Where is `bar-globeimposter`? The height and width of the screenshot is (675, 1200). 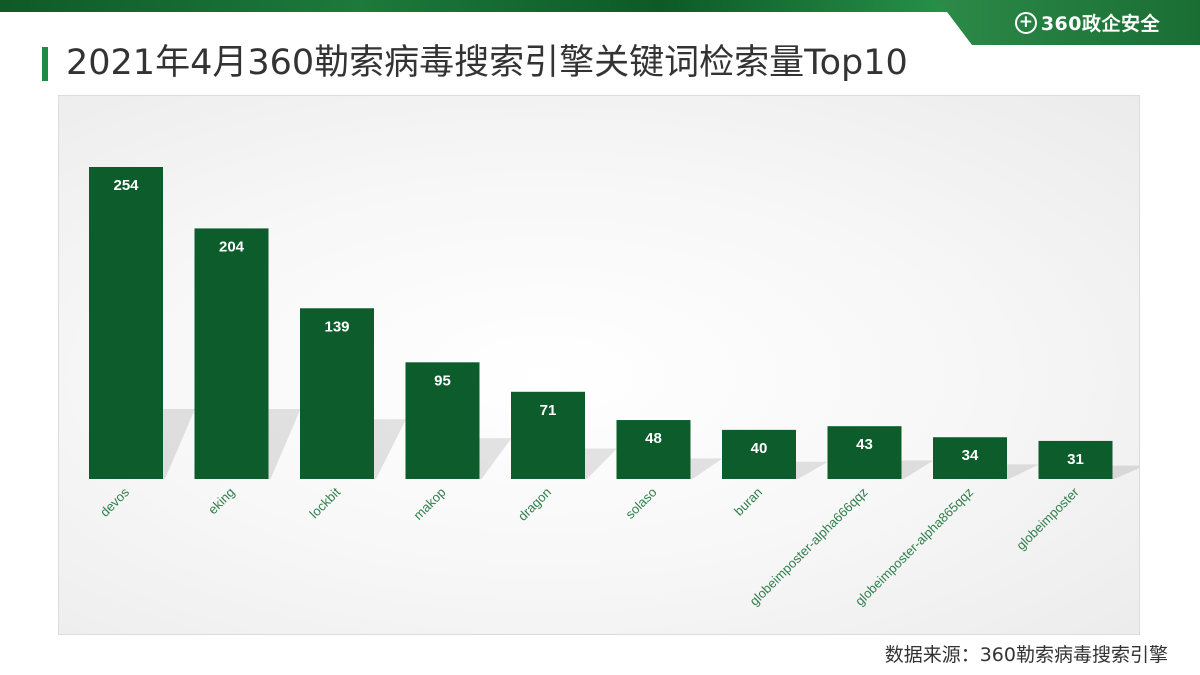 bar-globeimposter is located at coordinates (1075, 459).